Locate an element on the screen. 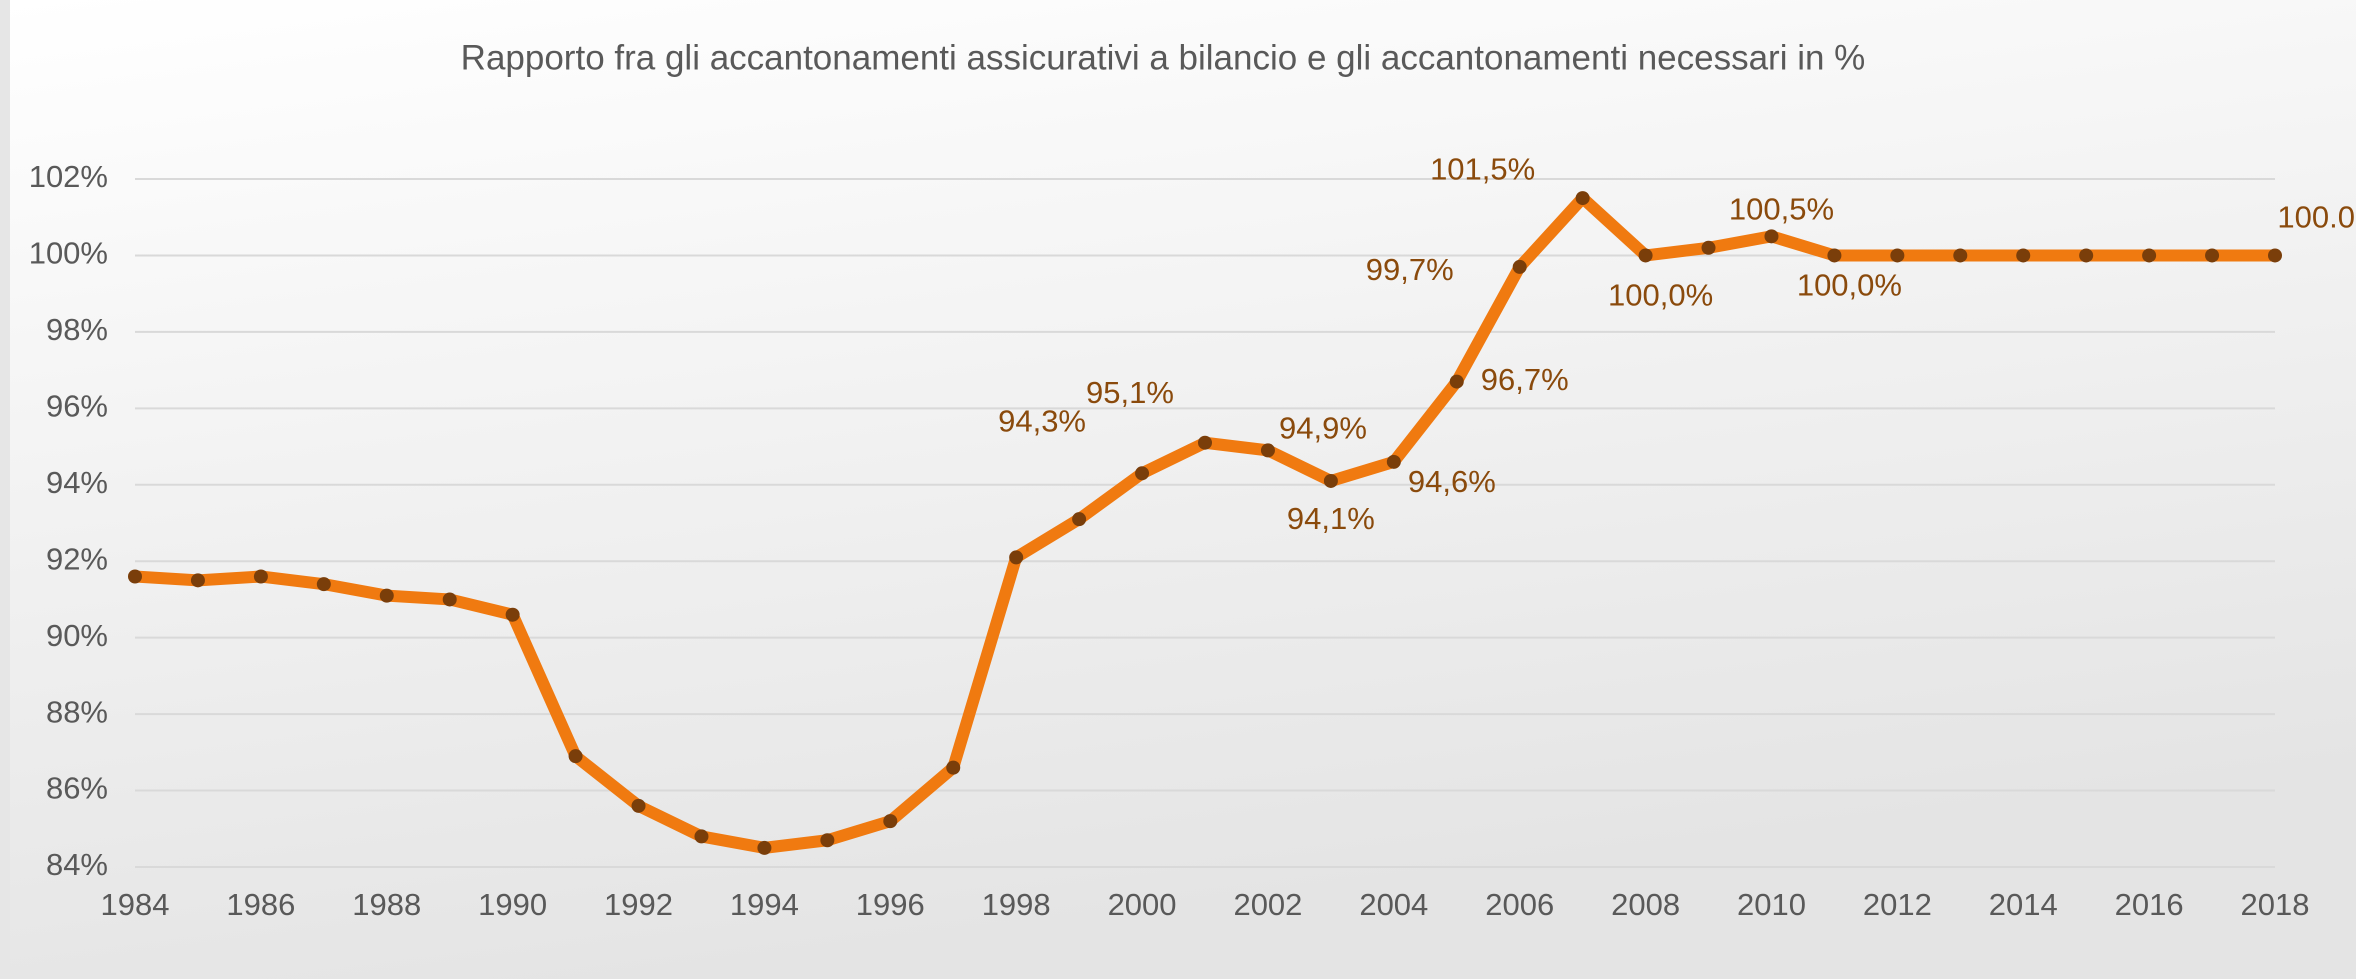  x-tick-label: 1994 is located at coordinates (764, 904).